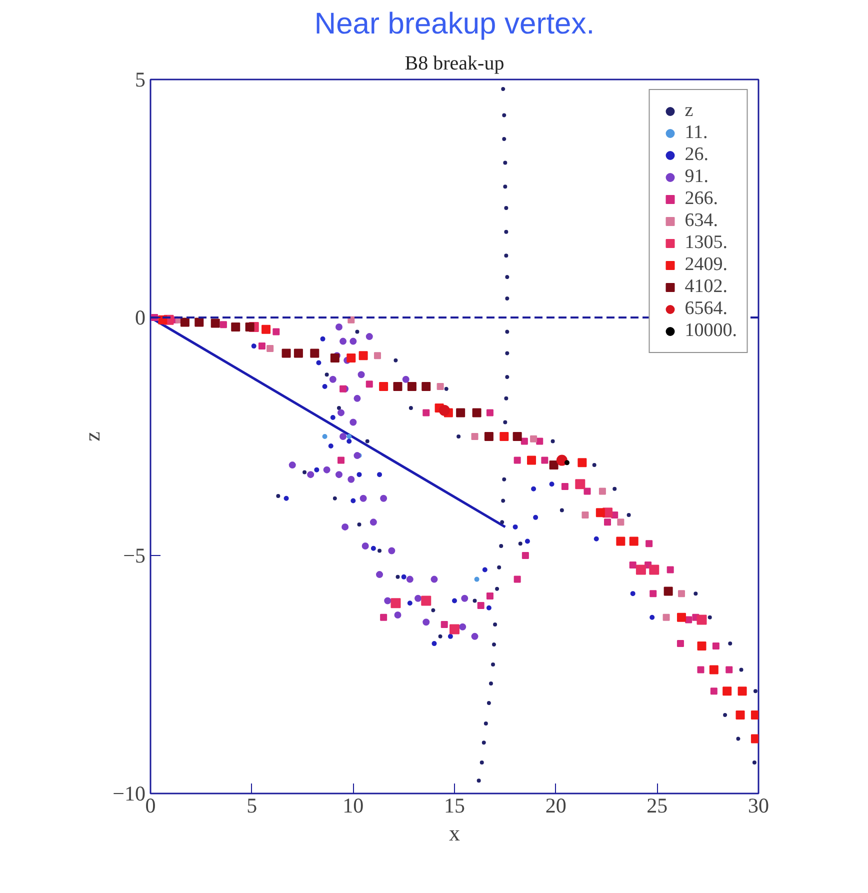 This screenshot has height=893, width=868. What do you see at coordinates (140, 80) in the screenshot?
I see `y-tick-label: 5` at bounding box center [140, 80].